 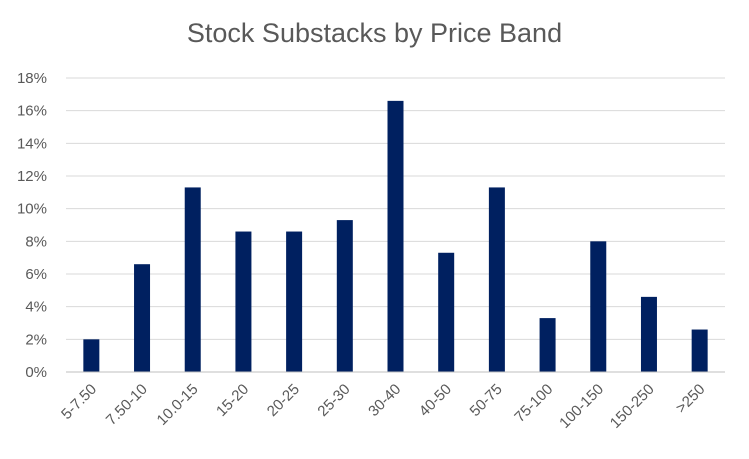 What do you see at coordinates (581, 406) in the screenshot?
I see `x-tick-label: 100-150` at bounding box center [581, 406].